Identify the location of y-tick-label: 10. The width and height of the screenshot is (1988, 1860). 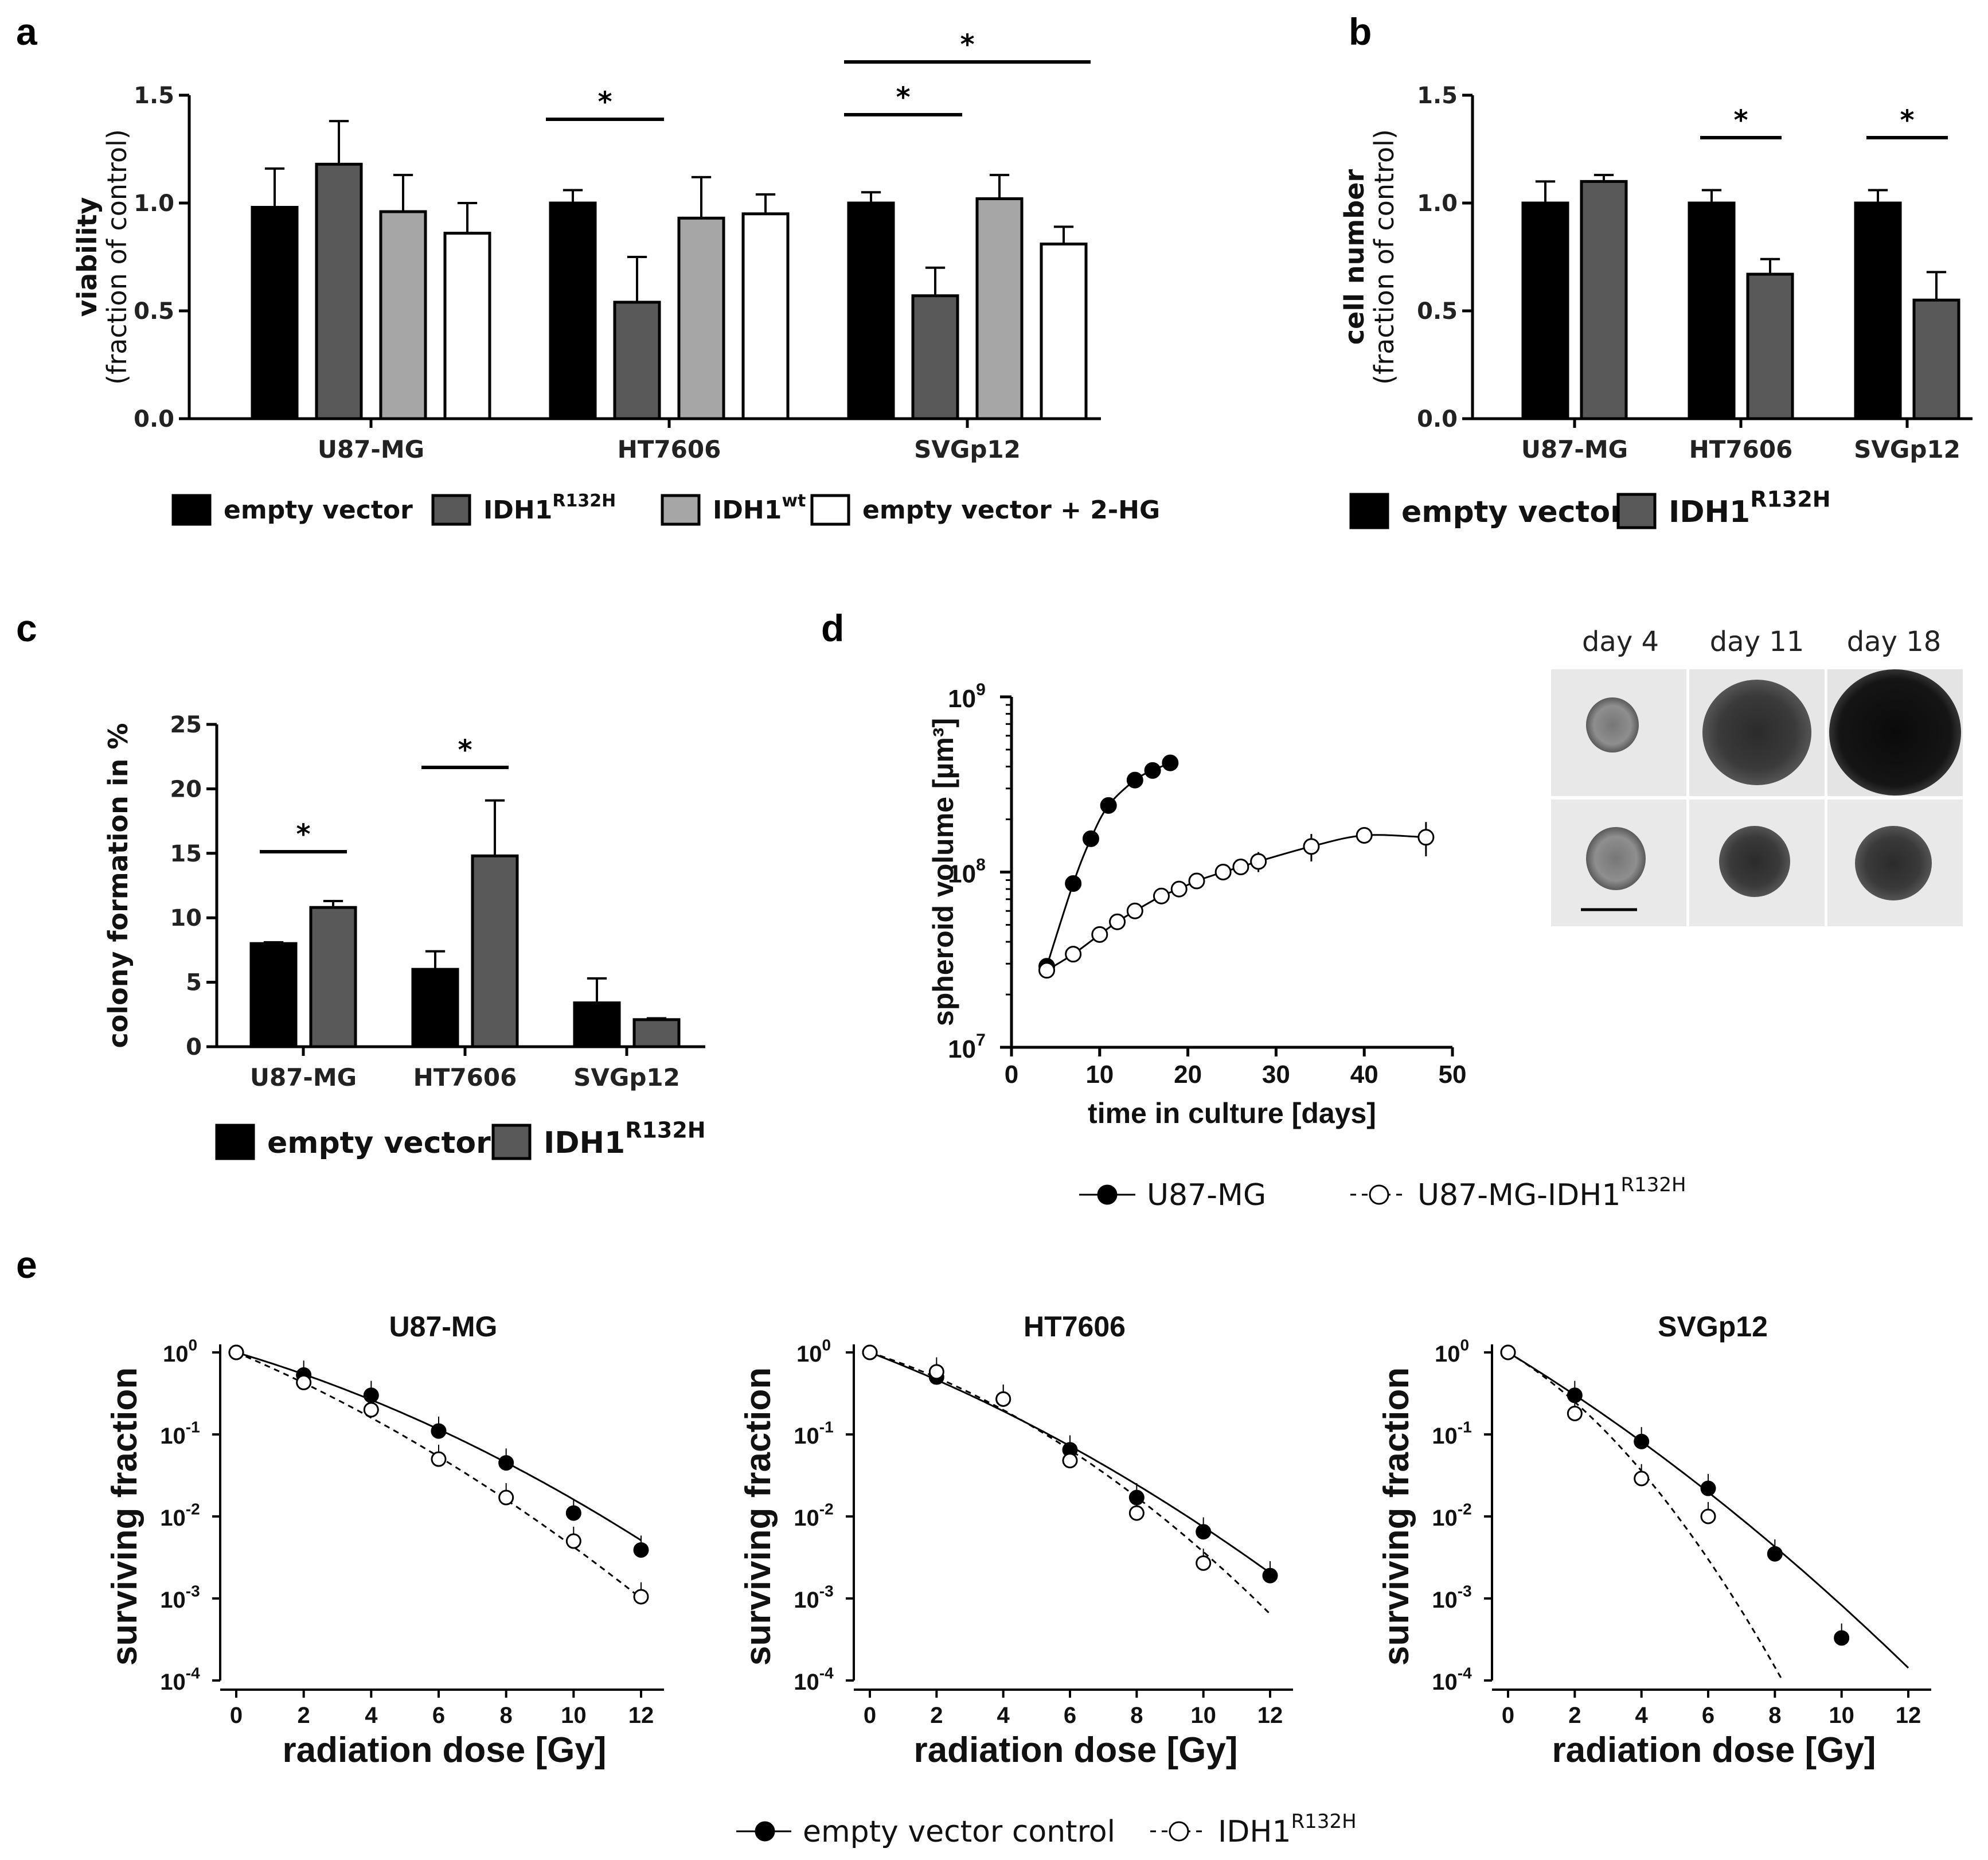
(186, 918).